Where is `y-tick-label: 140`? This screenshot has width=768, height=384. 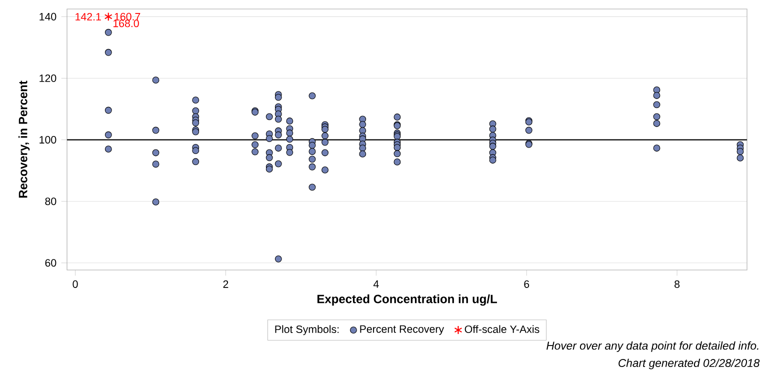
y-tick-label: 140 is located at coordinates (48, 16).